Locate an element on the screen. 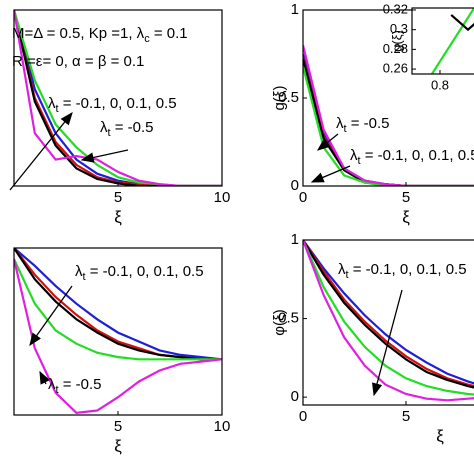  x-tick-label: 0.8 is located at coordinates (440, 84).